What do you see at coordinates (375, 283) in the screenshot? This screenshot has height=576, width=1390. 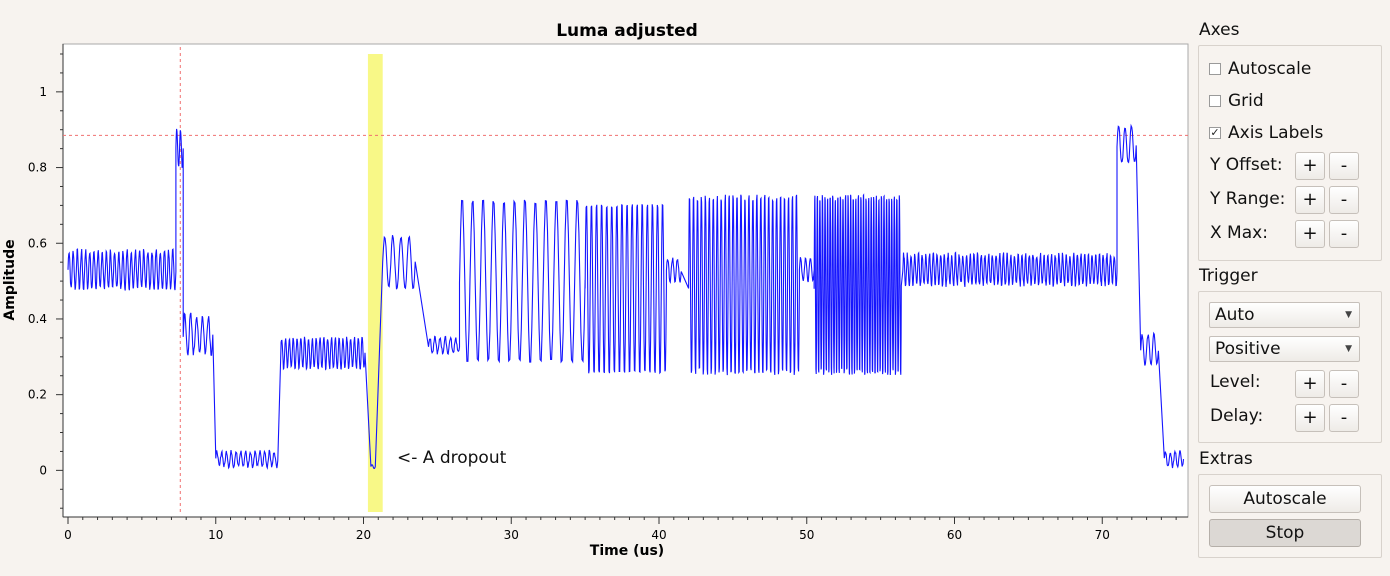 I see `dropout-highlight` at bounding box center [375, 283].